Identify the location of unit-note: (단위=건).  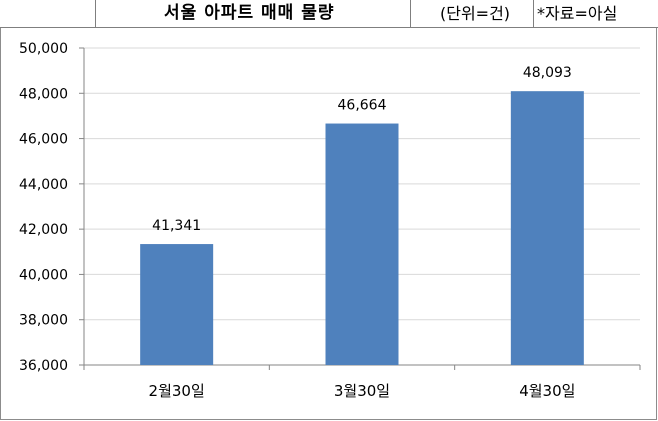
(475, 13).